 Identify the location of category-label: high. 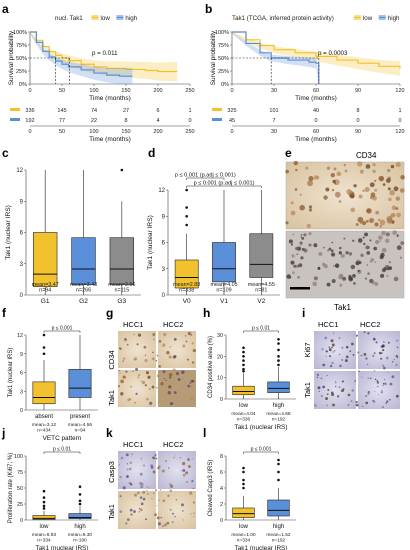
(278, 406).